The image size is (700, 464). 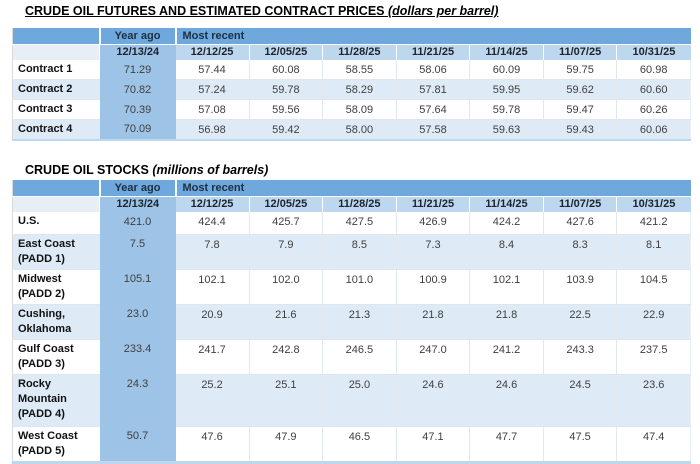 I want to click on table-cell: 58.06, so click(x=433, y=70).